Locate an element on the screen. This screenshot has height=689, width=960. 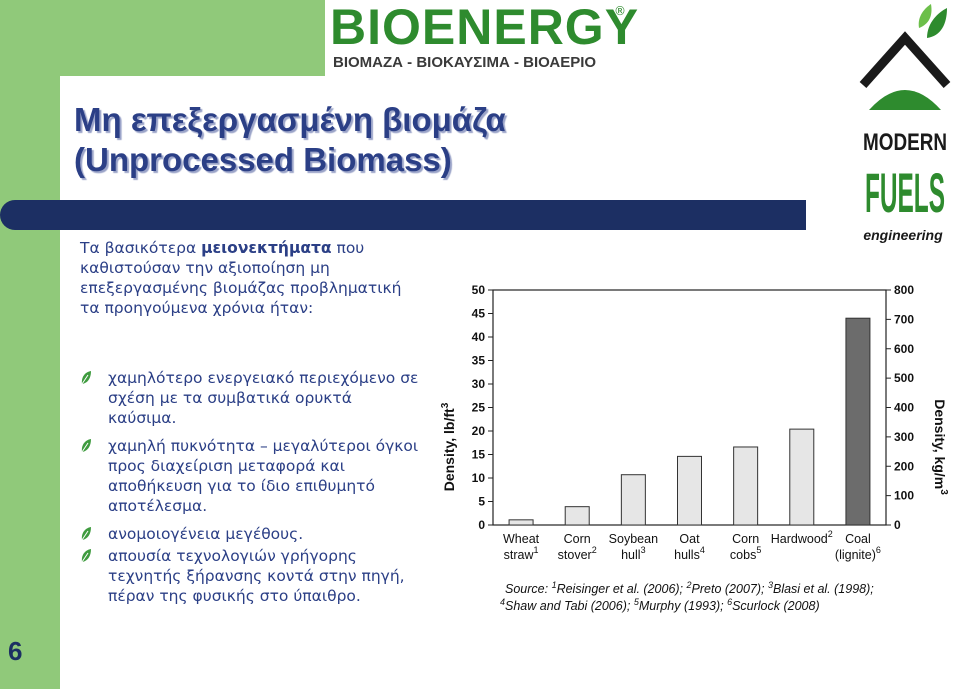
y-tick-label-right: 100 is located at coordinates (904, 496).